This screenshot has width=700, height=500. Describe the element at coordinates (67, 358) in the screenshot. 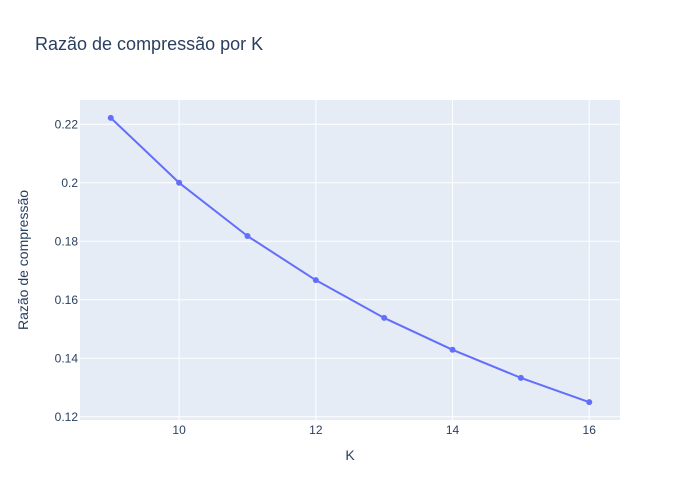

I see `y-tick-label: 0.14` at that location.